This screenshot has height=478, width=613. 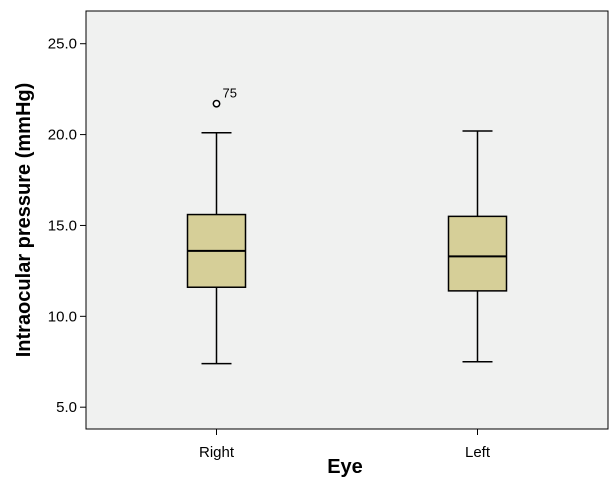 What do you see at coordinates (217, 452) in the screenshot?
I see `x-tick-label: Right` at bounding box center [217, 452].